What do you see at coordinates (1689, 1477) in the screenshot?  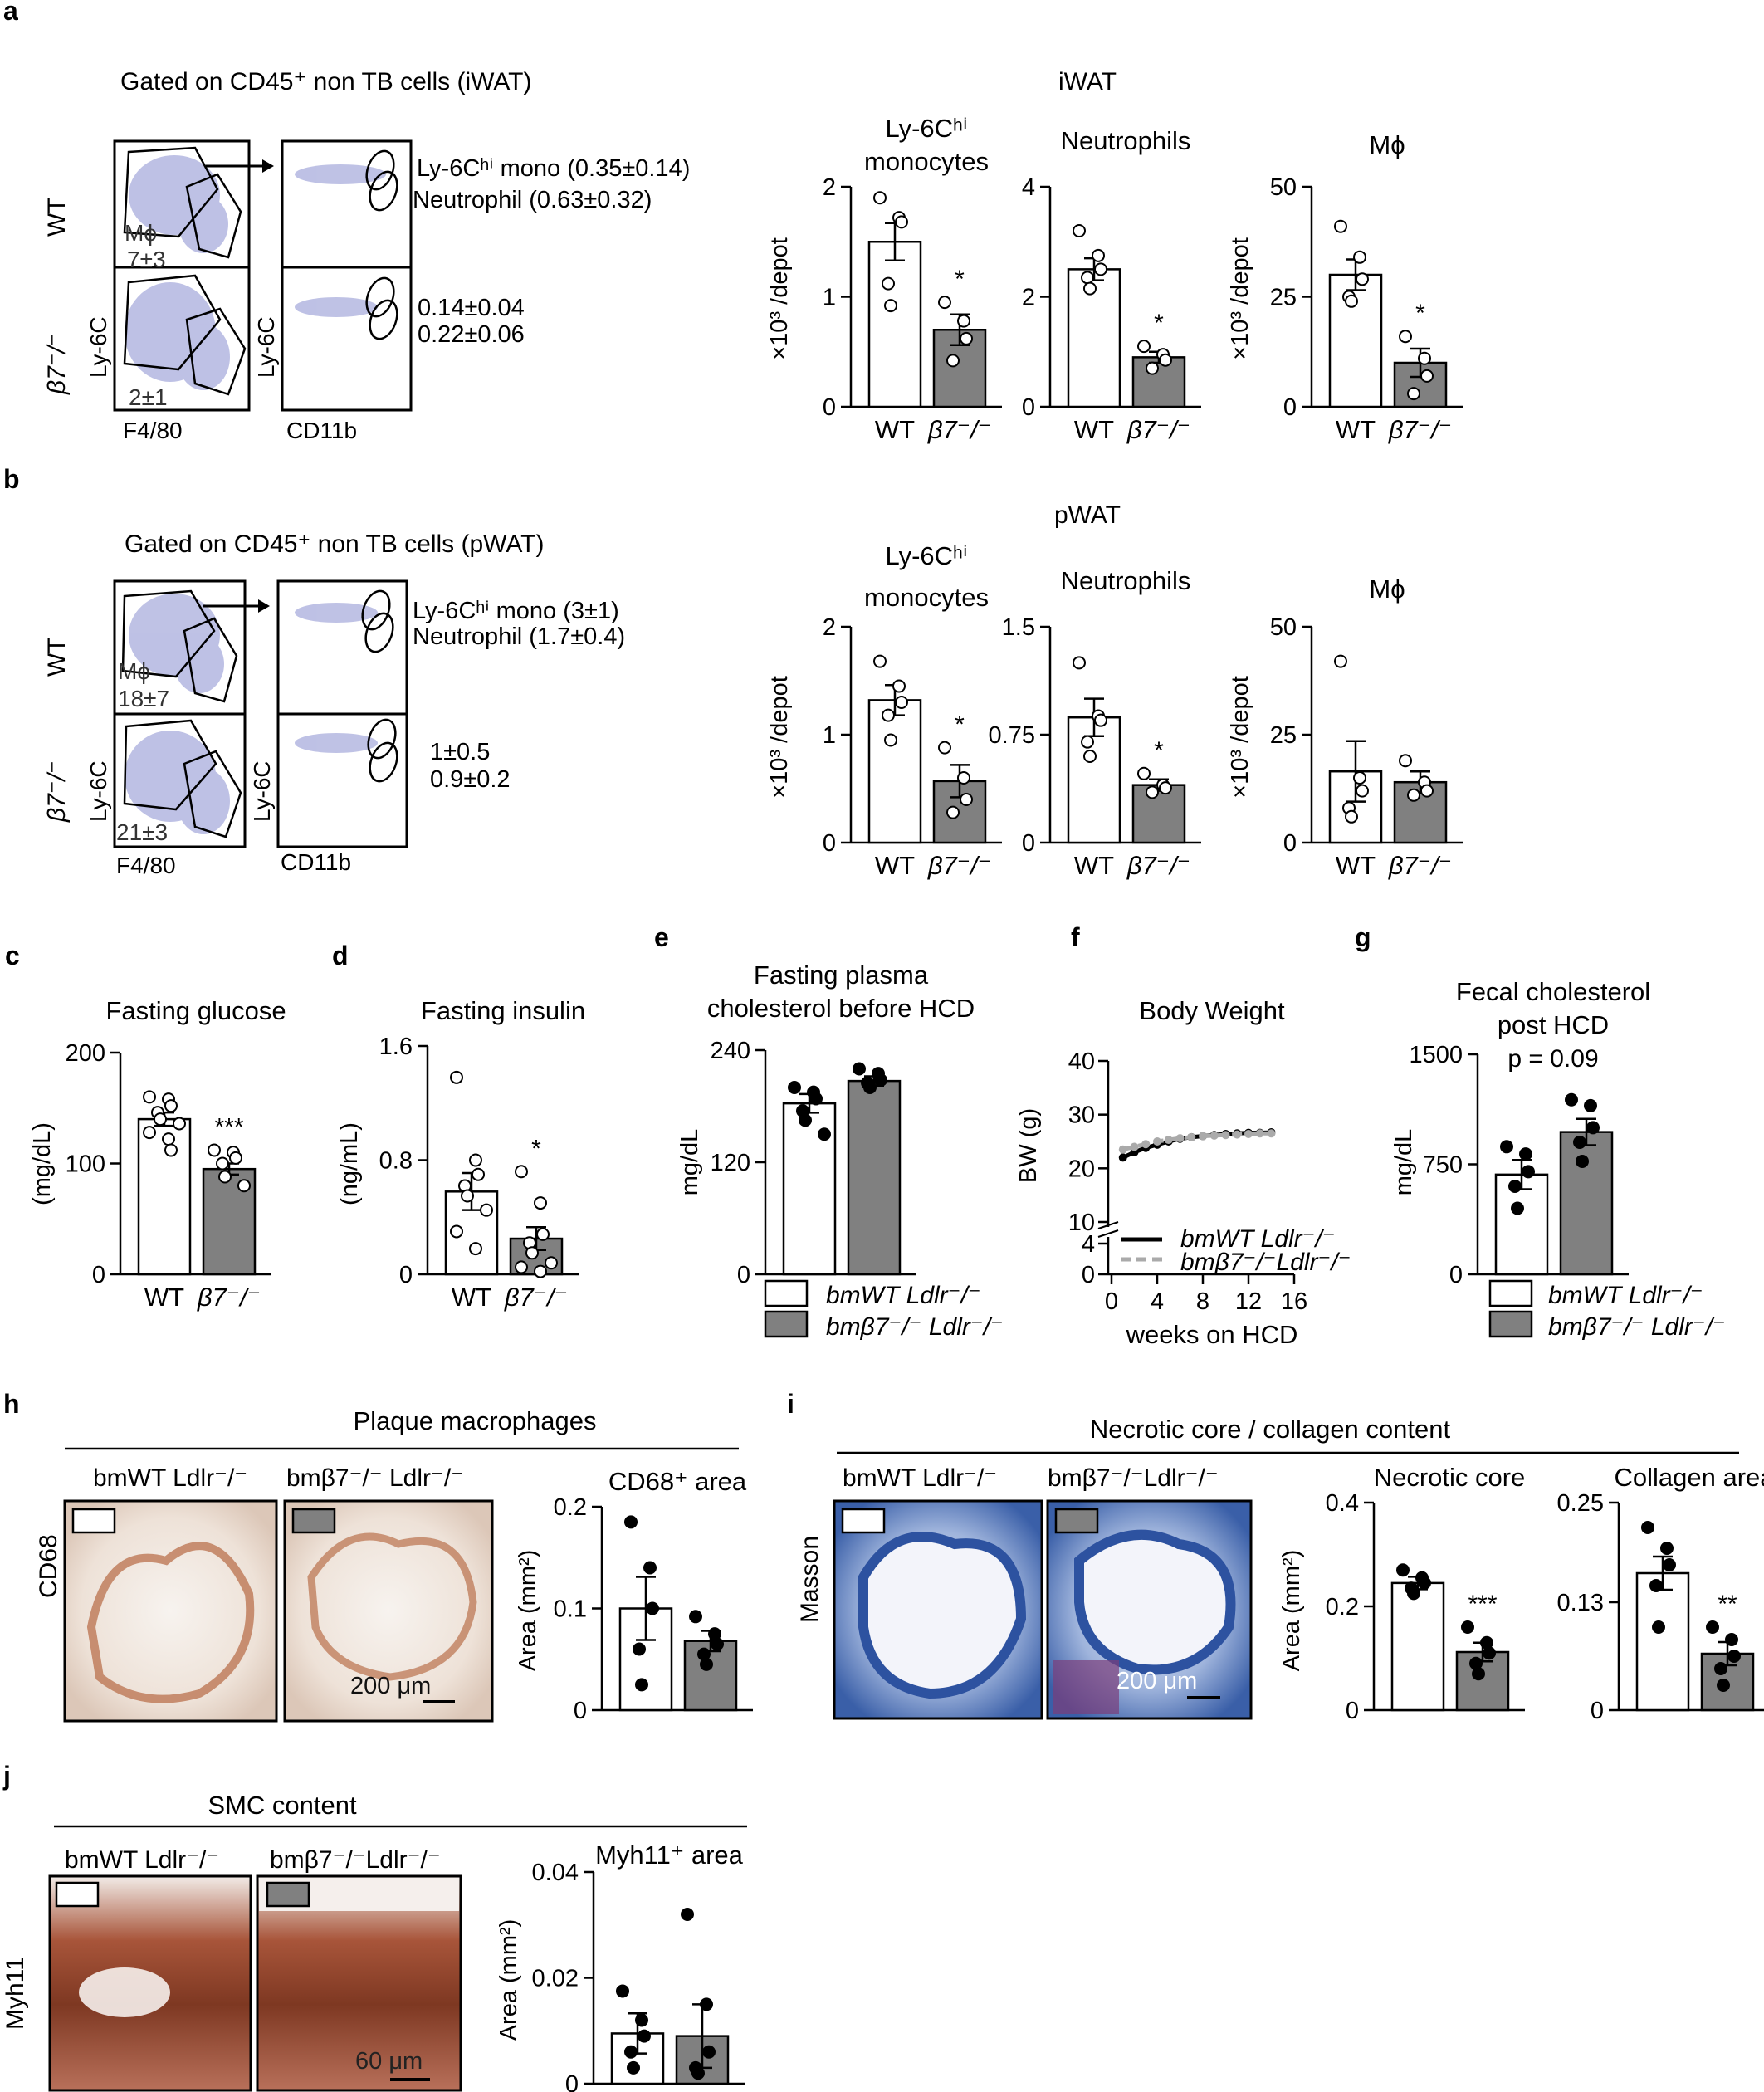 I see `chart-title: Collagen area` at bounding box center [1689, 1477].